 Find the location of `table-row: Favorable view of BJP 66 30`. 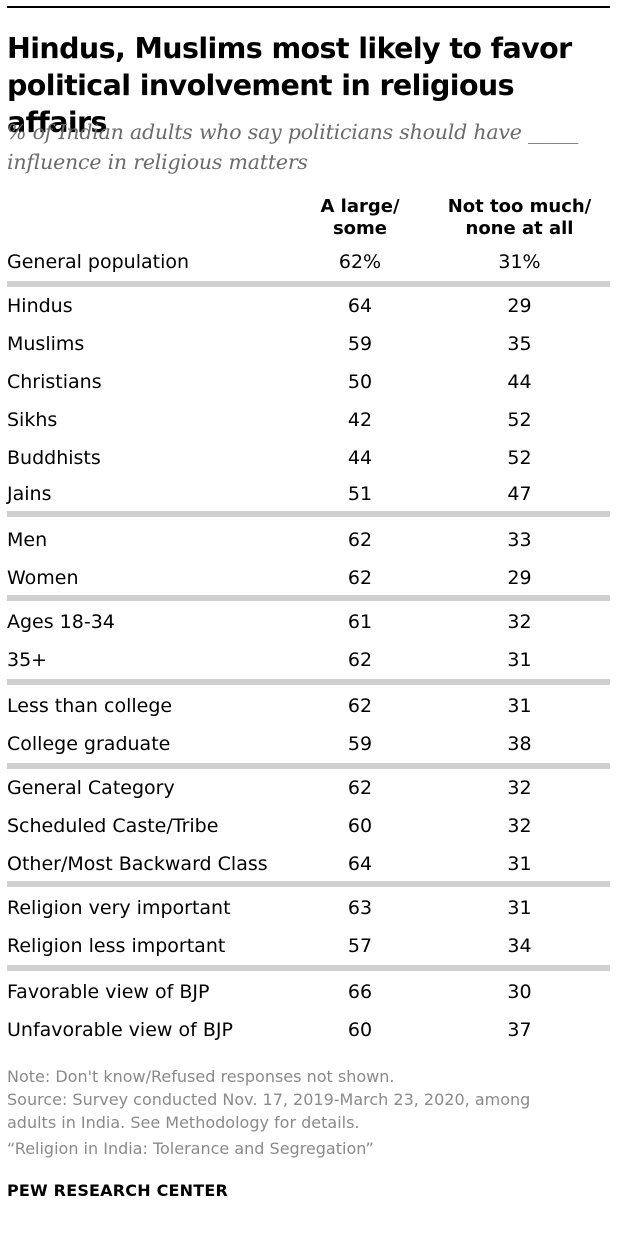

table-row: Favorable view of BJP 66 30 is located at coordinates (310, 992).